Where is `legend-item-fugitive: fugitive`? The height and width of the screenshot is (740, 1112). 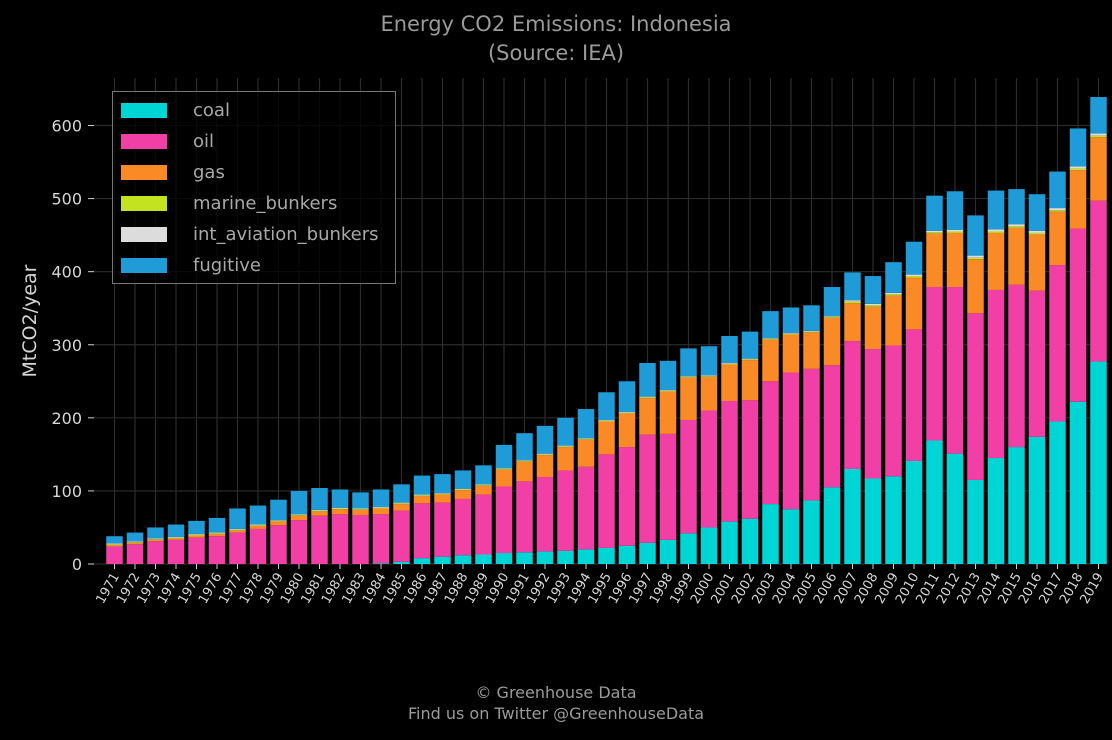 legend-item-fugitive: fugitive is located at coordinates (191, 265).